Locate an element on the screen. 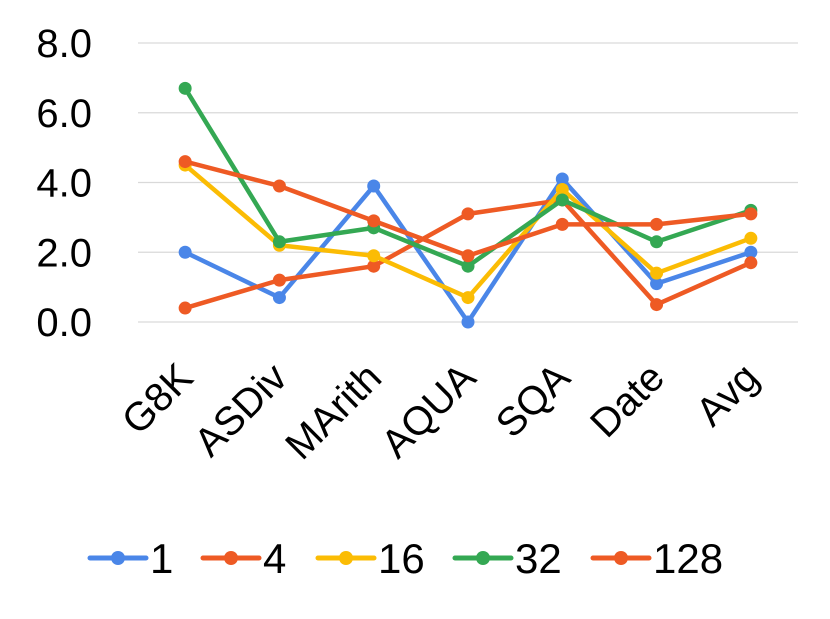 Image resolution: width=830 pixels, height=619 pixels. x-tick-label: AQUA is located at coordinates (428, 410).